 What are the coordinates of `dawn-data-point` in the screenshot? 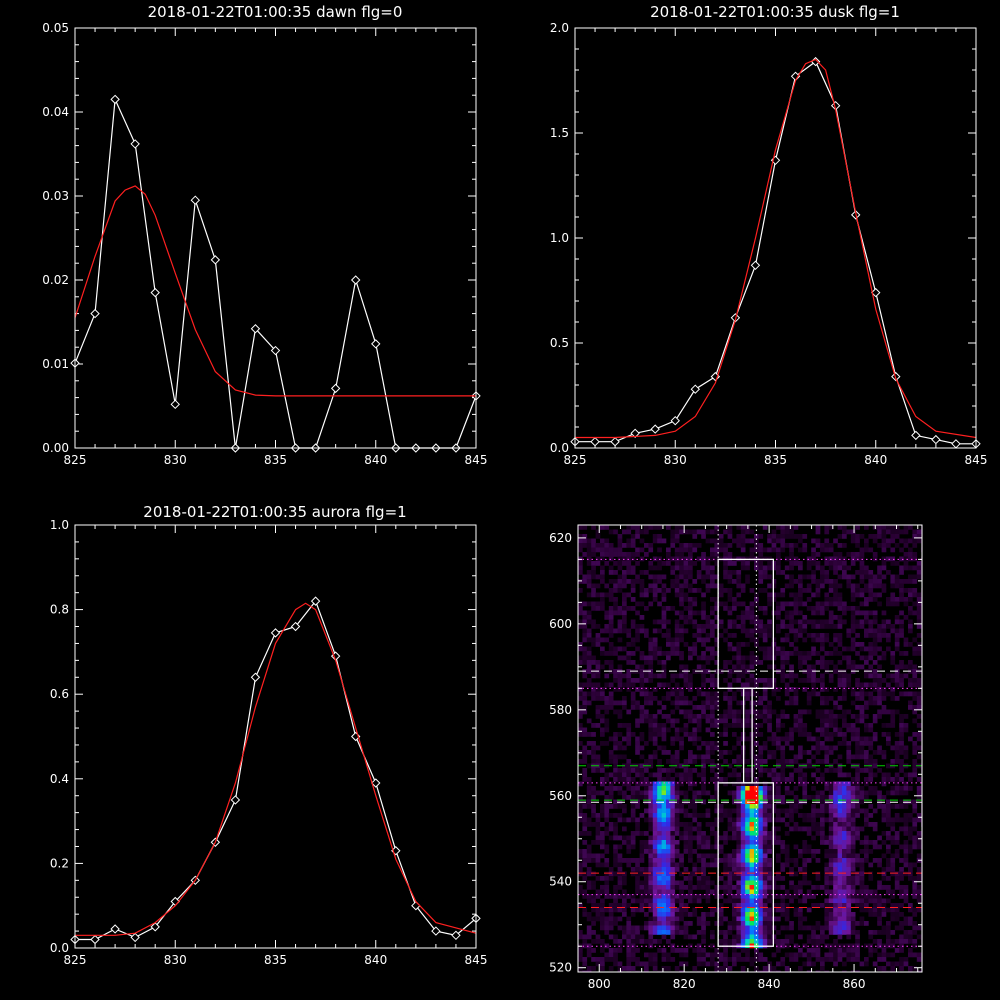 It's located at (95, 313).